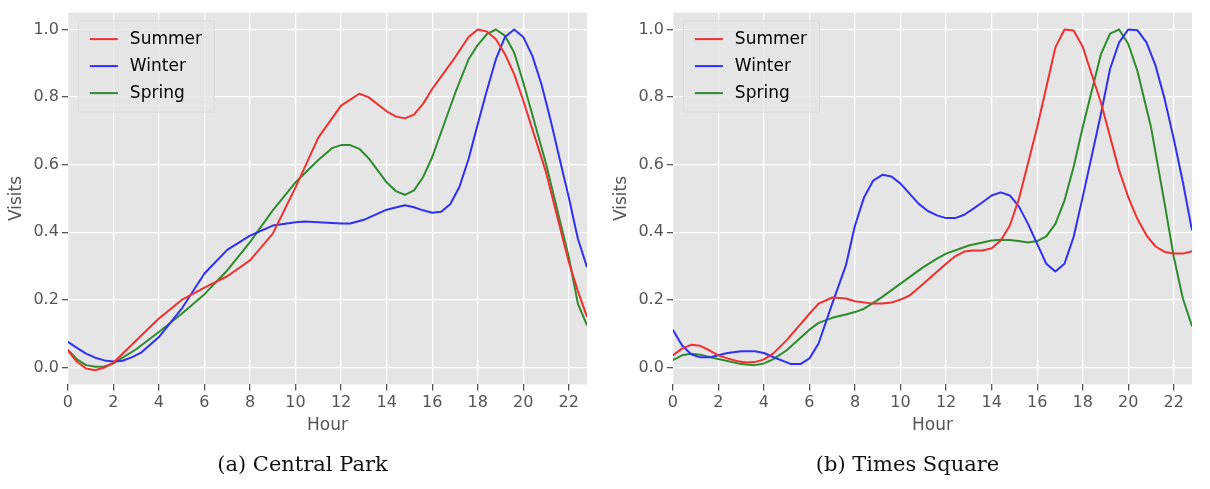 The image size is (1210, 489). I want to click on text: (b) Times Square, so click(907, 464).